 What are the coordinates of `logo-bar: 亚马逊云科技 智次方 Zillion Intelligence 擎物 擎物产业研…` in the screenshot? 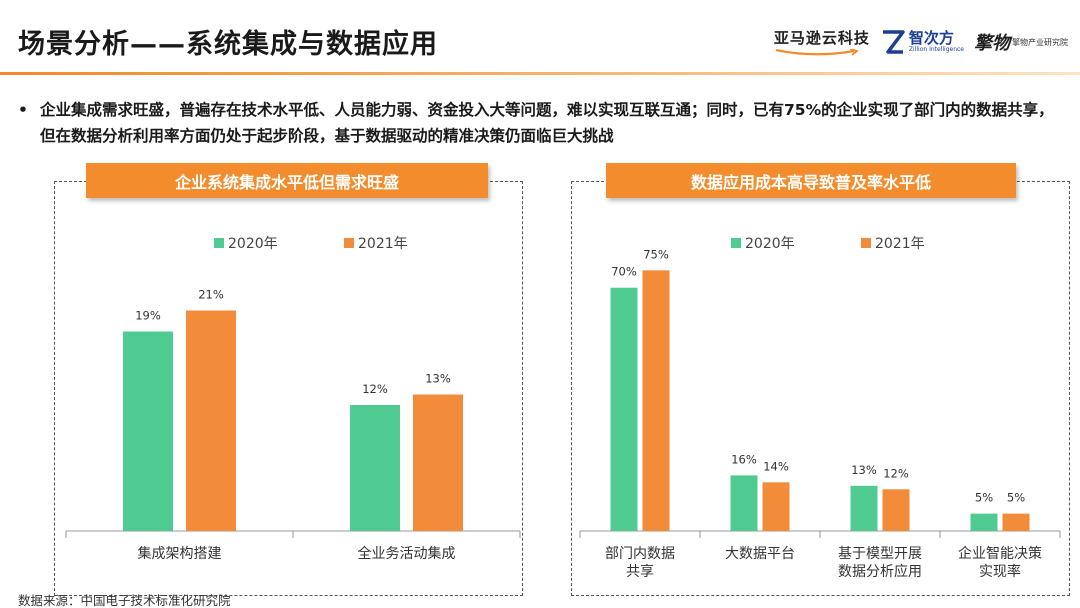 It's located at (921, 42).